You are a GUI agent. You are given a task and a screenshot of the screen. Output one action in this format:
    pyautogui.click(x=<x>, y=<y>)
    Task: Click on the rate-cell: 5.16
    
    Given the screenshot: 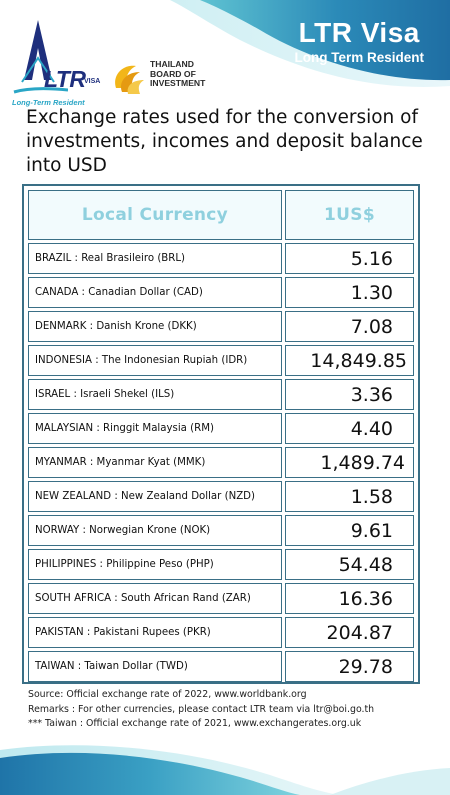 What is the action you would take?
    pyautogui.click(x=349, y=259)
    